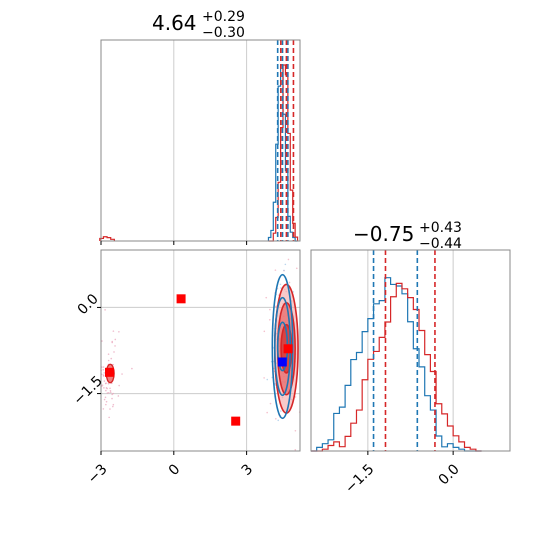 The height and width of the screenshot is (550, 550). Describe the element at coordinates (440, 244) in the screenshot. I see `title-param2-lower: −0.44` at that location.